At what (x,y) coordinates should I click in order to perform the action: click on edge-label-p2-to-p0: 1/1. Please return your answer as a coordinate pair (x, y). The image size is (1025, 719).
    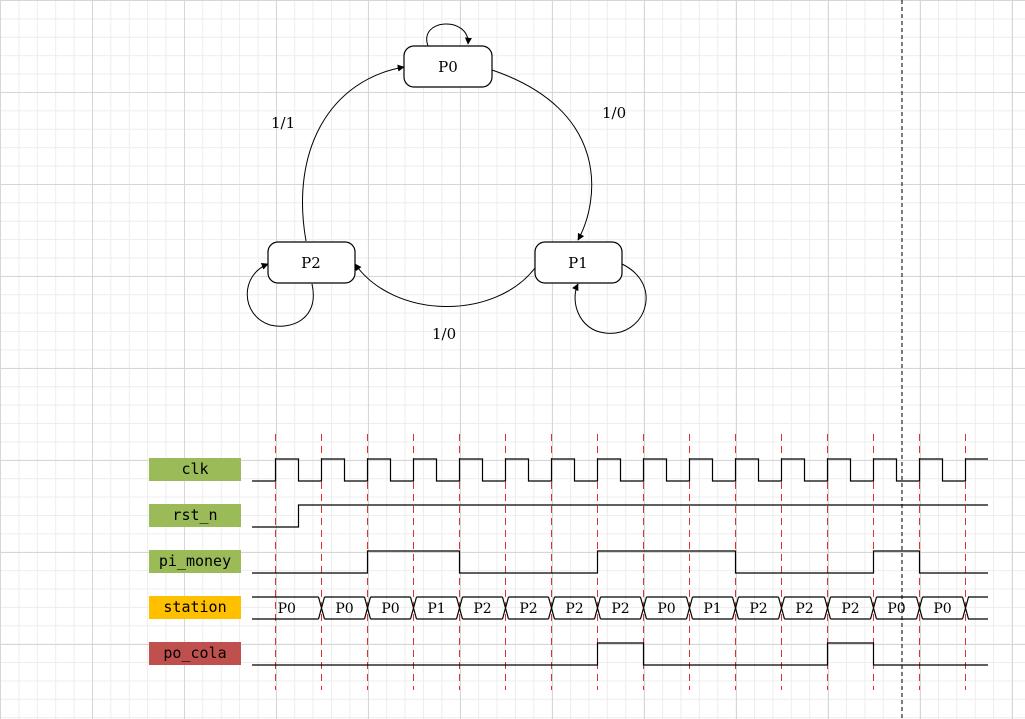
    Looking at the image, I should click on (283, 123).